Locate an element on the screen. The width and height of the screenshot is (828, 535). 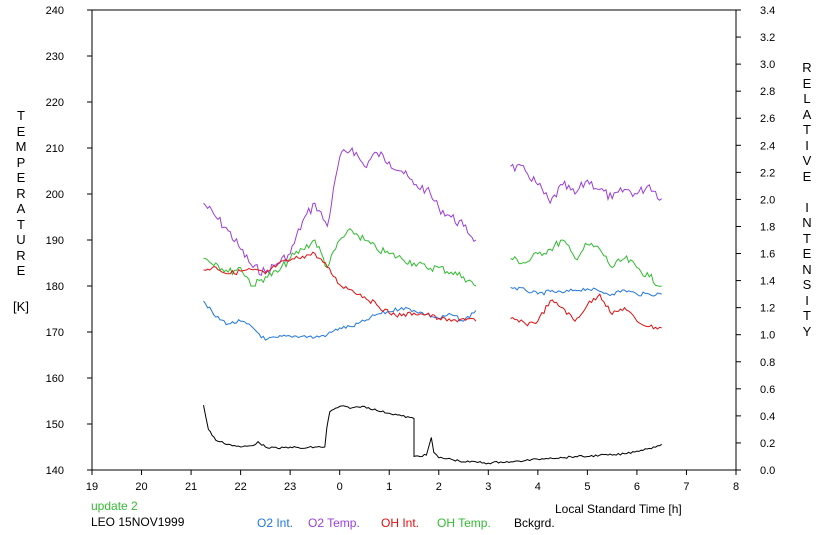
y-right-tick-label: 2.6 is located at coordinates (767, 119).